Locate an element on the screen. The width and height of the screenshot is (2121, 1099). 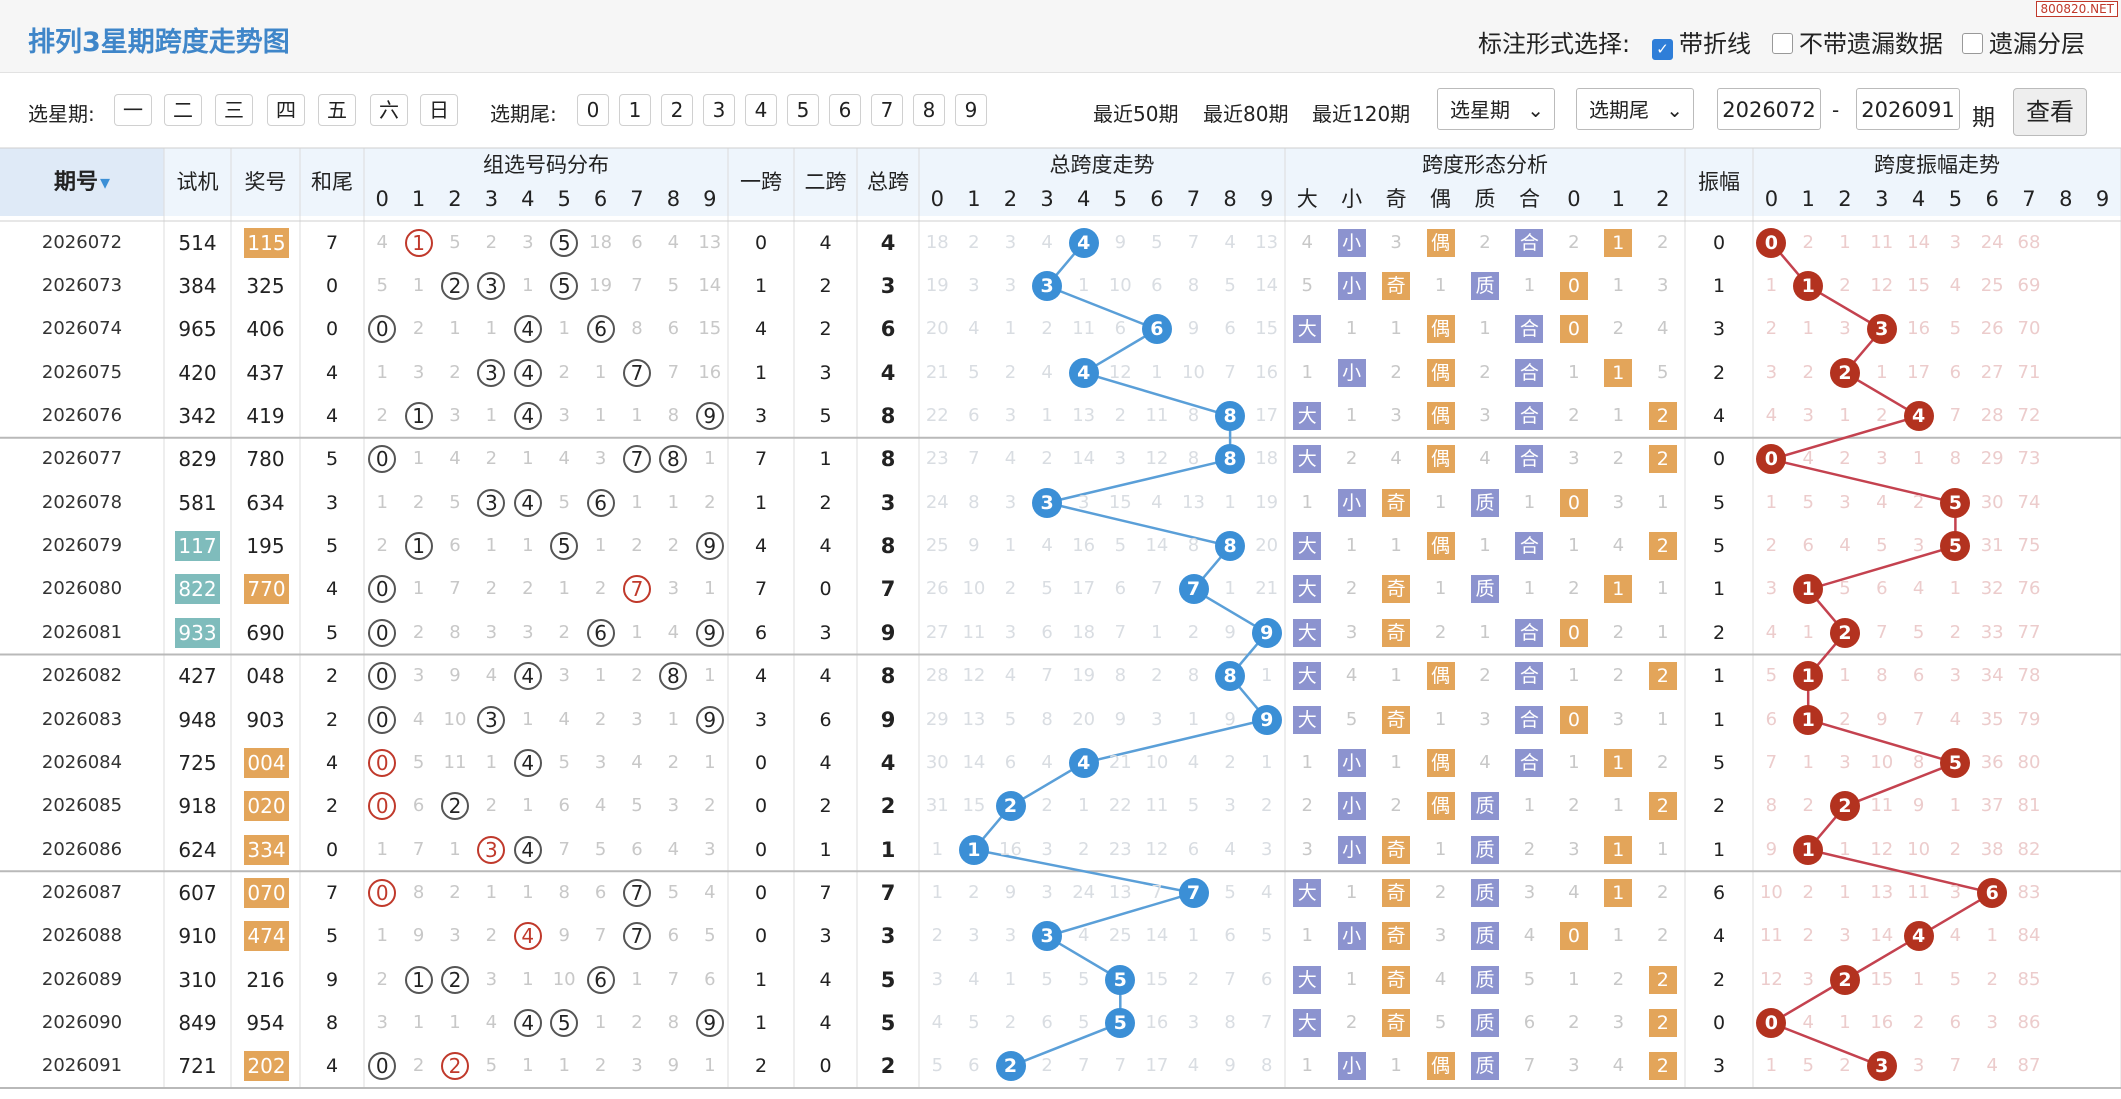
trend-miss-value: 11 is located at coordinates (1157, 806).